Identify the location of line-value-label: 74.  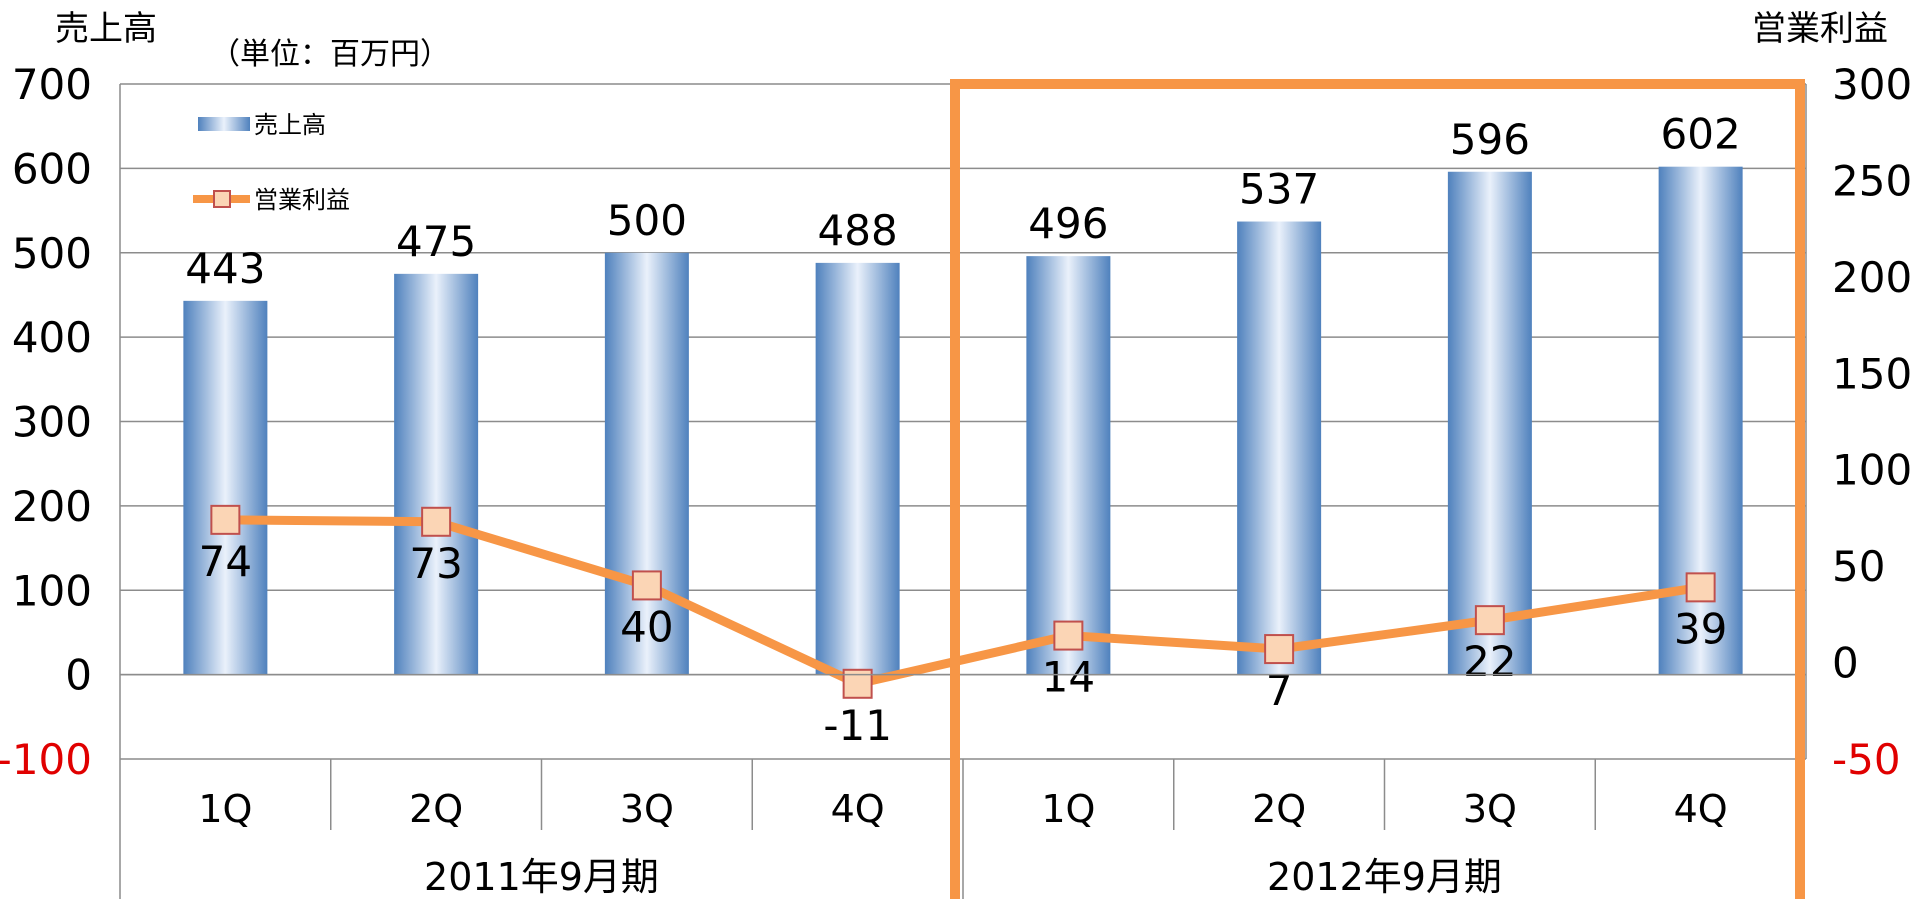
(225, 561).